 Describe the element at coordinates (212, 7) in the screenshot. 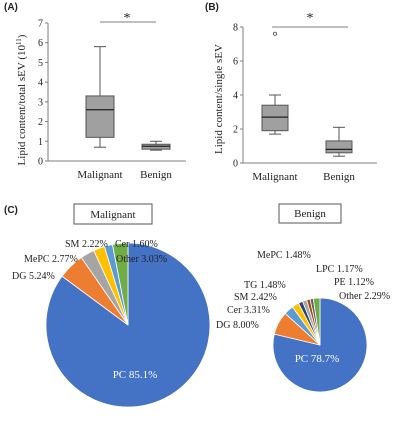

I see `panel-label-b: (B)` at that location.